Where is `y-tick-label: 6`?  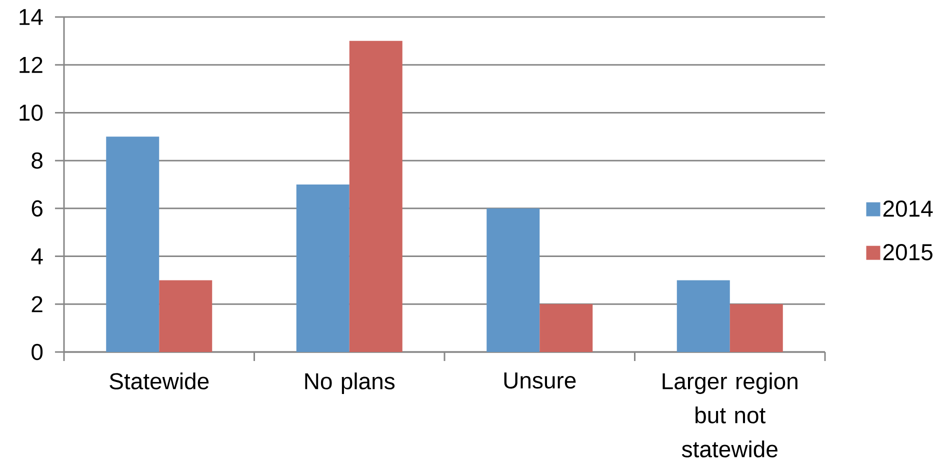 y-tick-label: 6 is located at coordinates (37, 208).